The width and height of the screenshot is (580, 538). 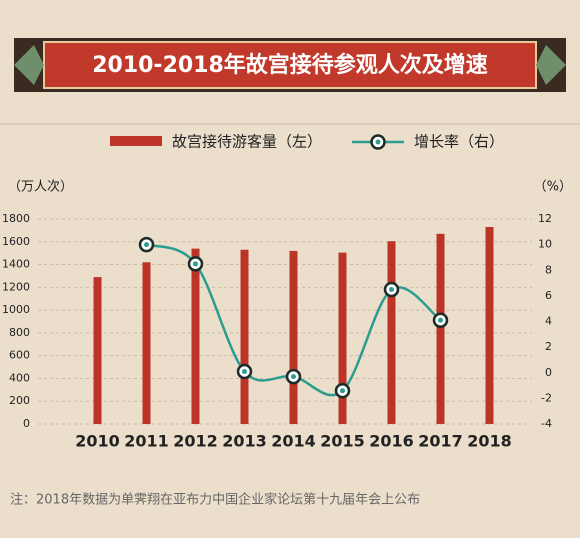 I want to click on y2-tick-label: -2, so click(x=546, y=397).